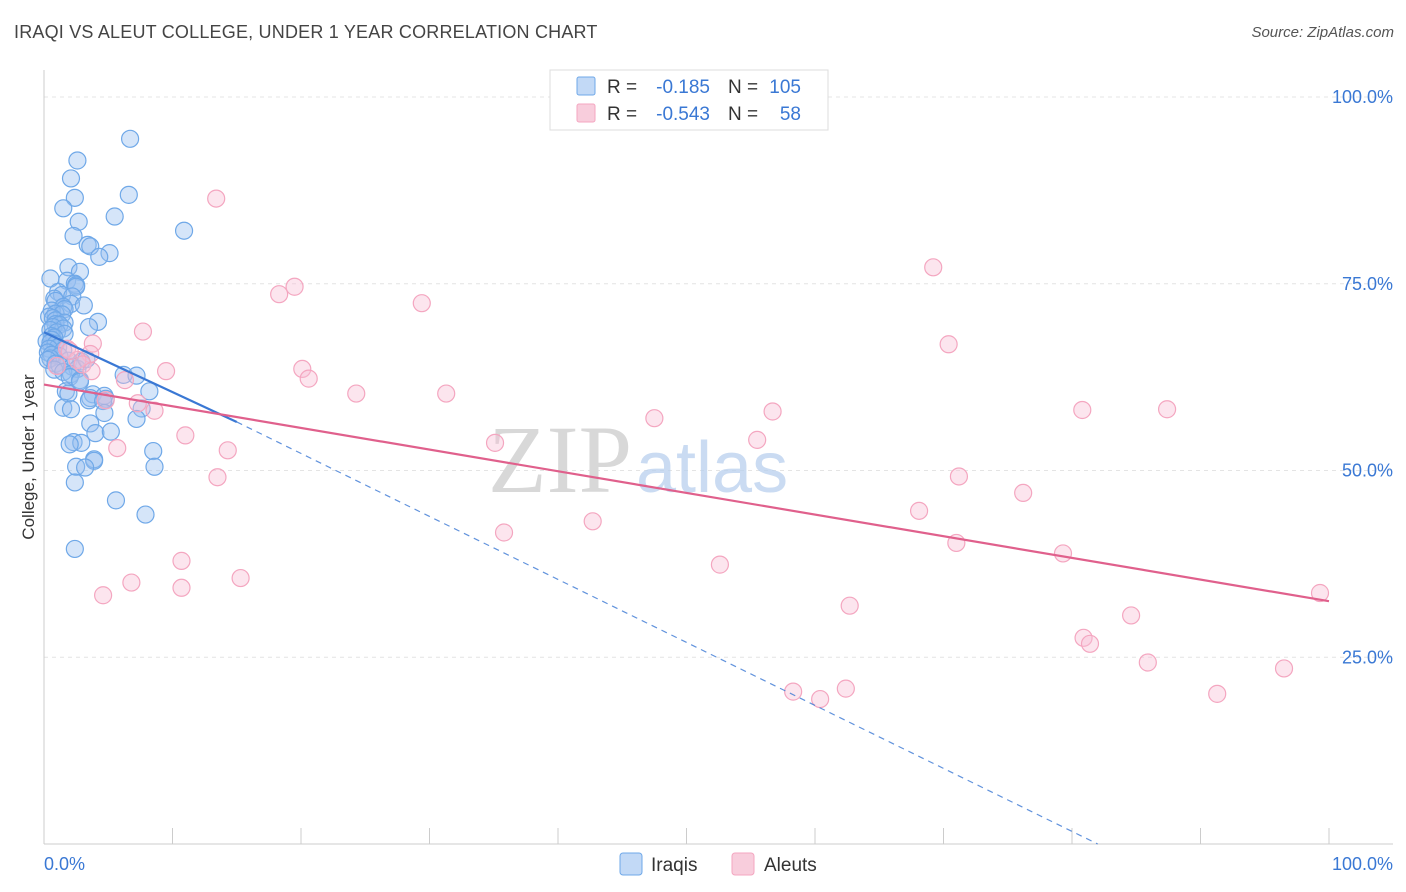 This screenshot has width=1406, height=892. Describe the element at coordinates (586, 113) in the screenshot. I see `stats-swatch-aleuts` at that location.